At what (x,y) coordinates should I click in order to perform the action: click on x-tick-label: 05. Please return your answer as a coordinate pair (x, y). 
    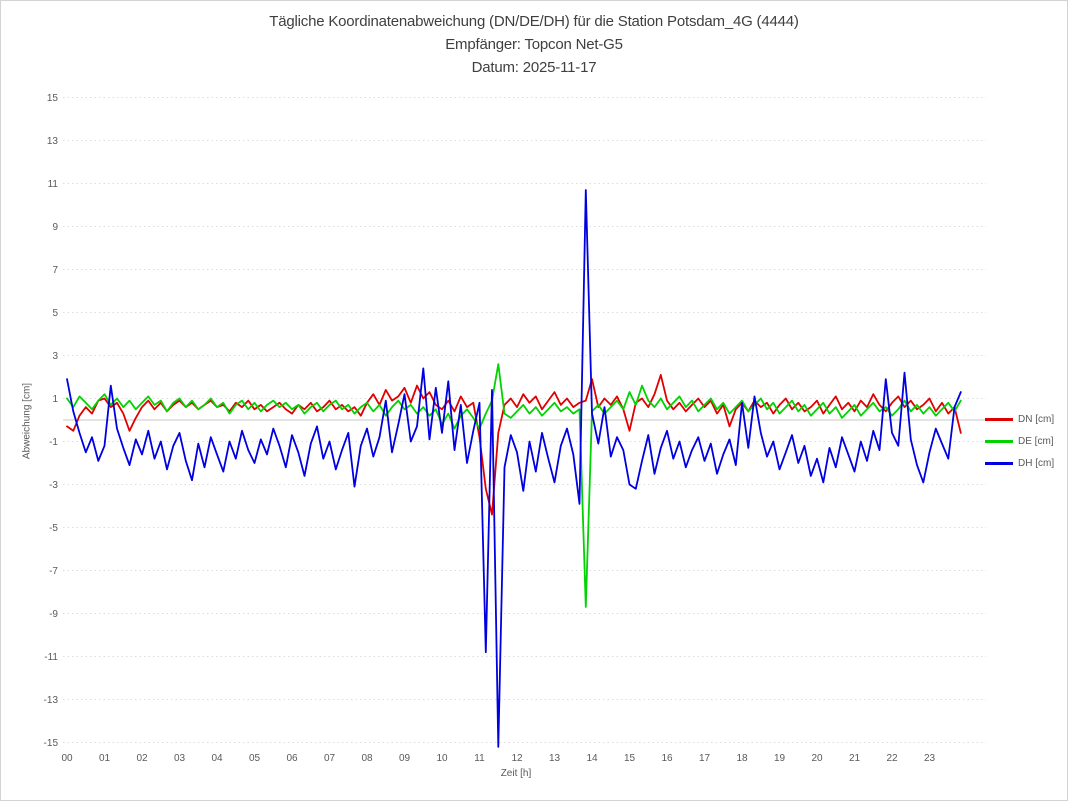
    Looking at the image, I should click on (255, 758).